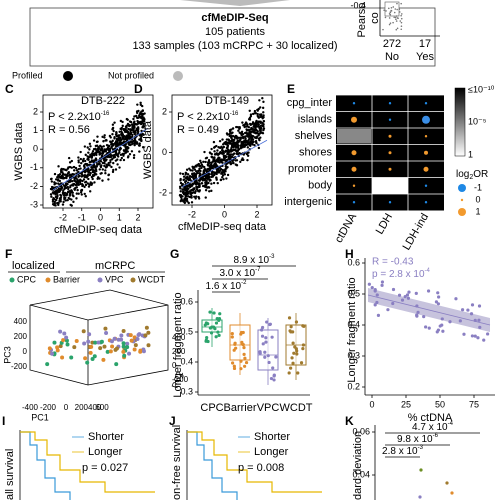  What do you see at coordinates (416, 231) in the screenshot?
I see `column-label: LDH-ind` at bounding box center [416, 231].